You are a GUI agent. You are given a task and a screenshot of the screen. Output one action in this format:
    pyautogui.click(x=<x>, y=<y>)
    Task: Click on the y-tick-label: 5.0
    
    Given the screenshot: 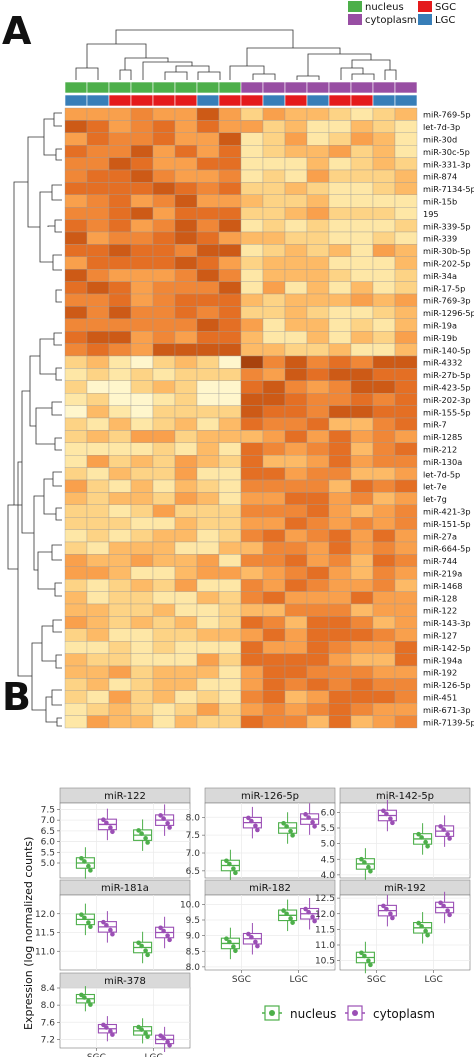 What is the action you would take?
    pyautogui.click(x=48, y=864)
    